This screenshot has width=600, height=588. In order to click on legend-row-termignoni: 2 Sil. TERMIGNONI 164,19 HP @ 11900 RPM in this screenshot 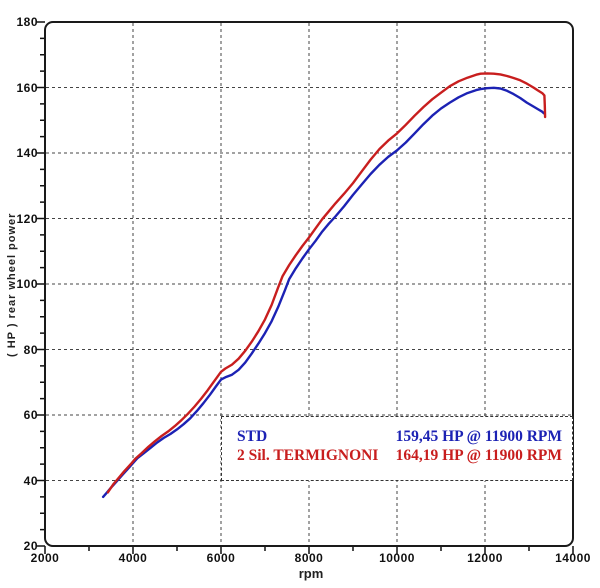, I will do `click(399, 455)`.